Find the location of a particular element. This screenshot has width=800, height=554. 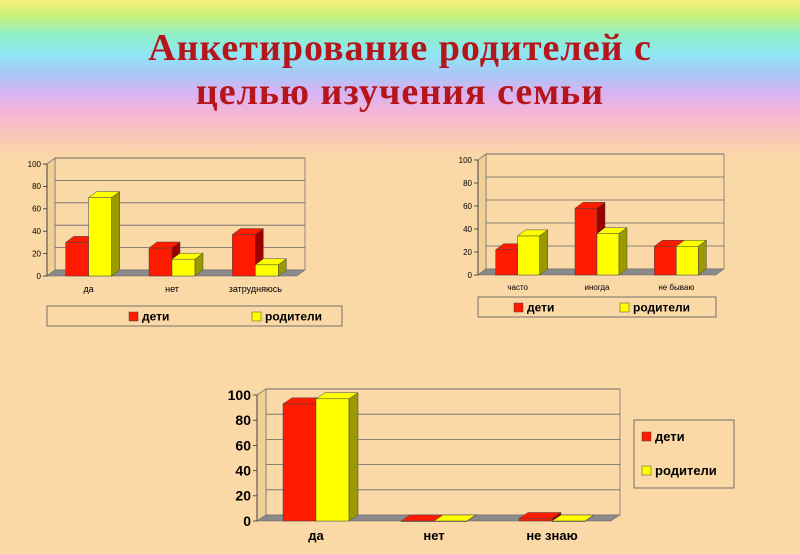

bar-родители-затрудняюсь is located at coordinates (271, 267).